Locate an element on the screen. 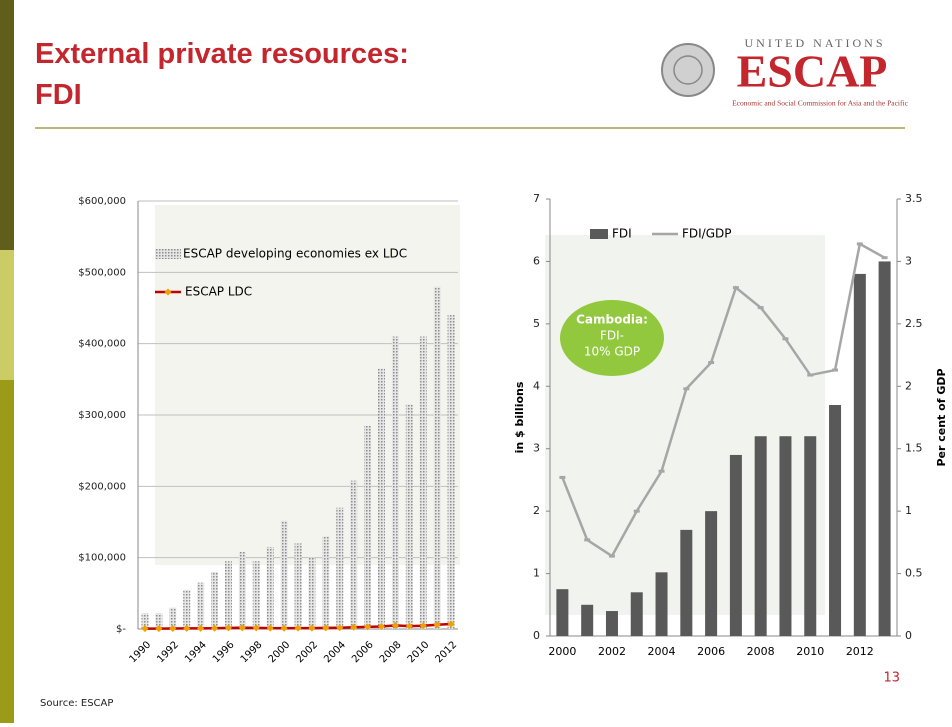 This screenshot has height=727, width=952. annotation-text: FDI- is located at coordinates (612, 336).